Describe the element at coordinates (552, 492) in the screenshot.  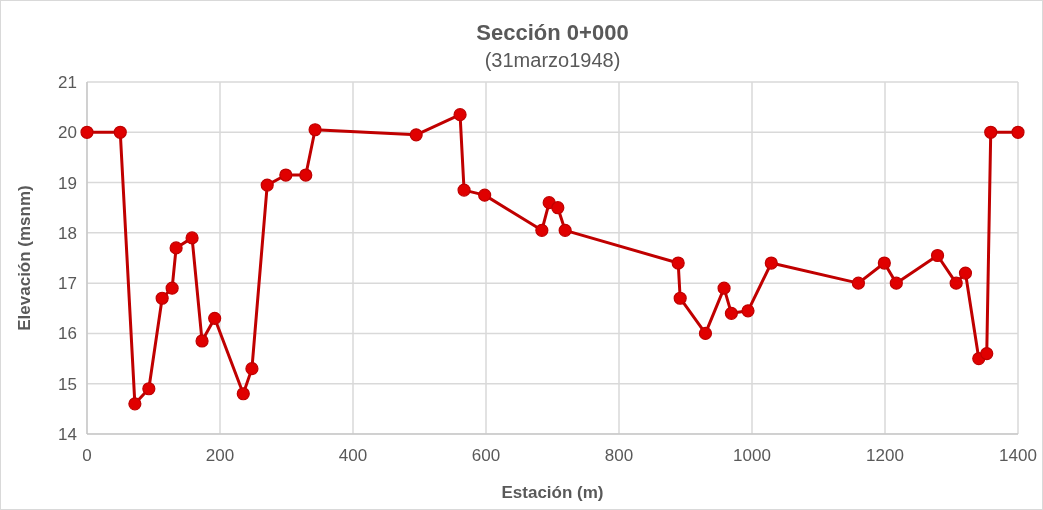
I see `x-axis-title: Estación (m)` at that location.